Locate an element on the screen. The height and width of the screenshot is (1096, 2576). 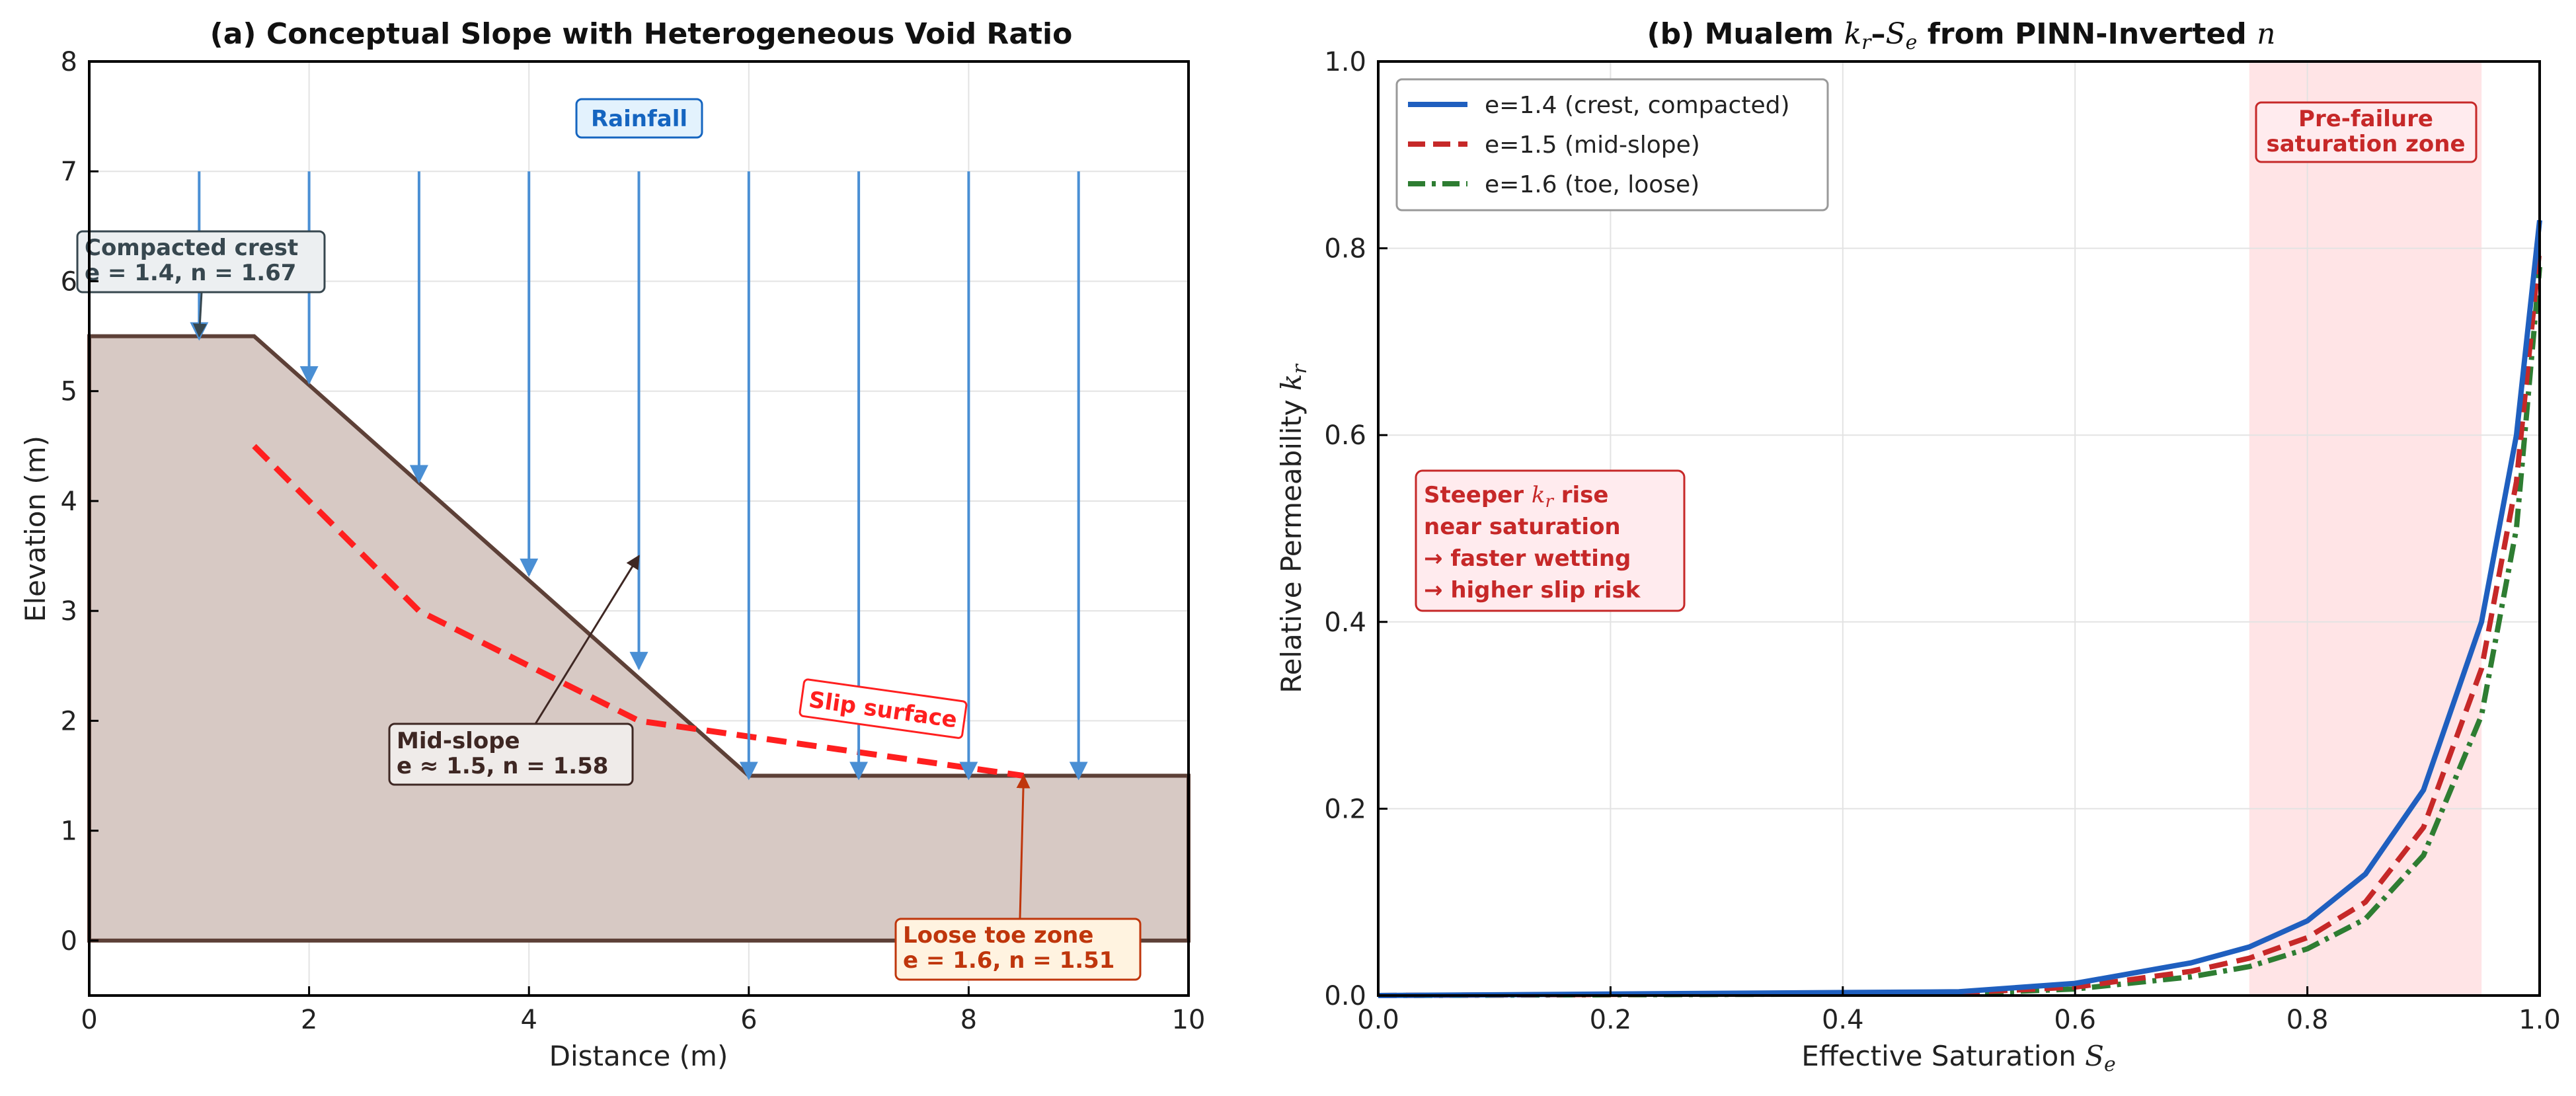
svg-text: Mid-slope is located at coordinates (458, 741).